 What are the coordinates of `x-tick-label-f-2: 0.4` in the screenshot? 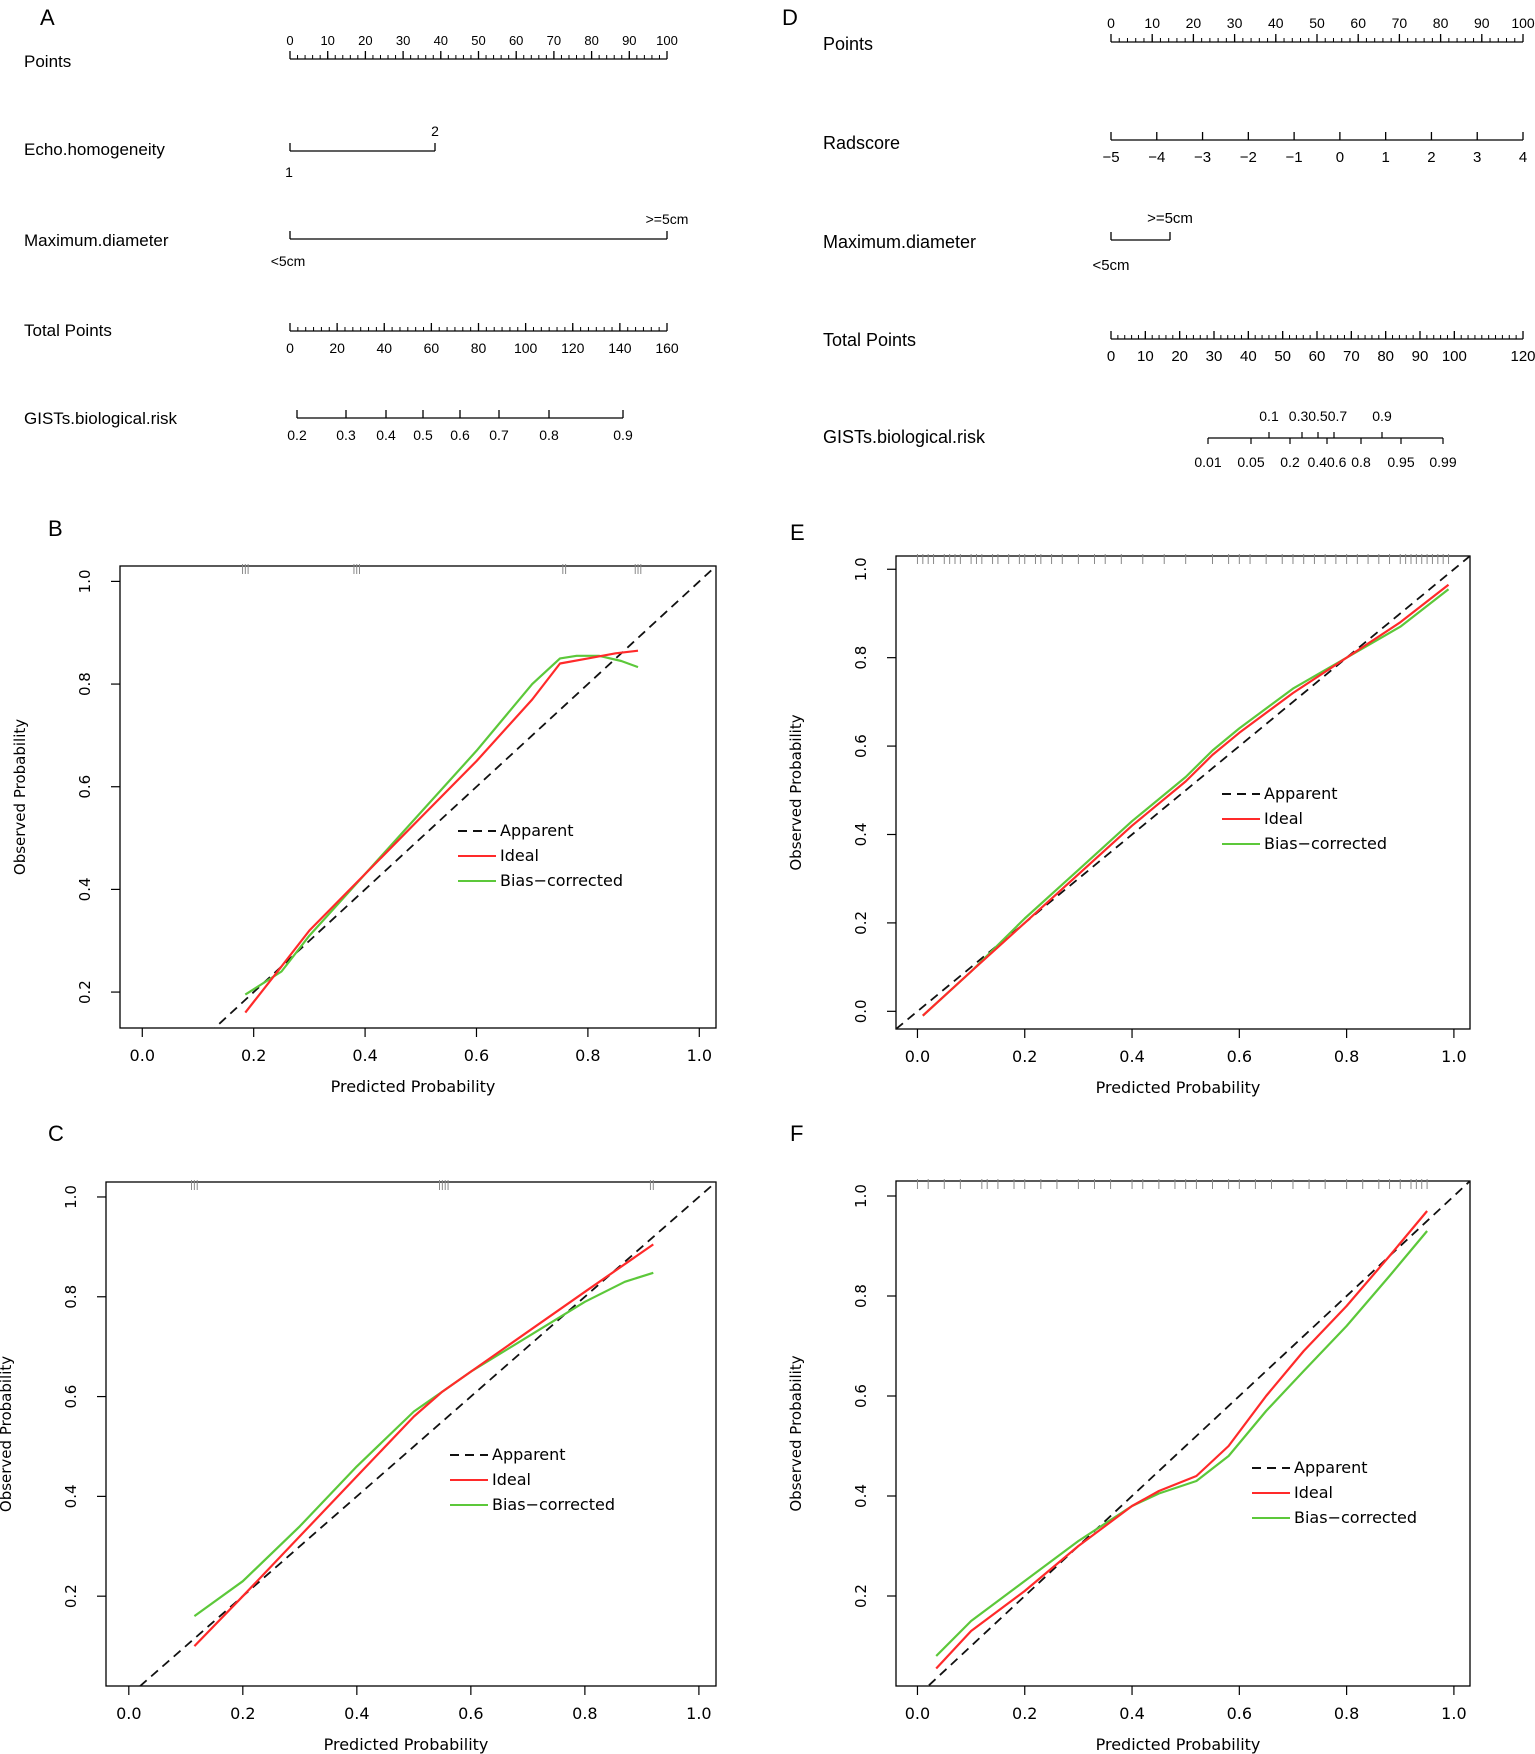 It's located at (1131, 1713).